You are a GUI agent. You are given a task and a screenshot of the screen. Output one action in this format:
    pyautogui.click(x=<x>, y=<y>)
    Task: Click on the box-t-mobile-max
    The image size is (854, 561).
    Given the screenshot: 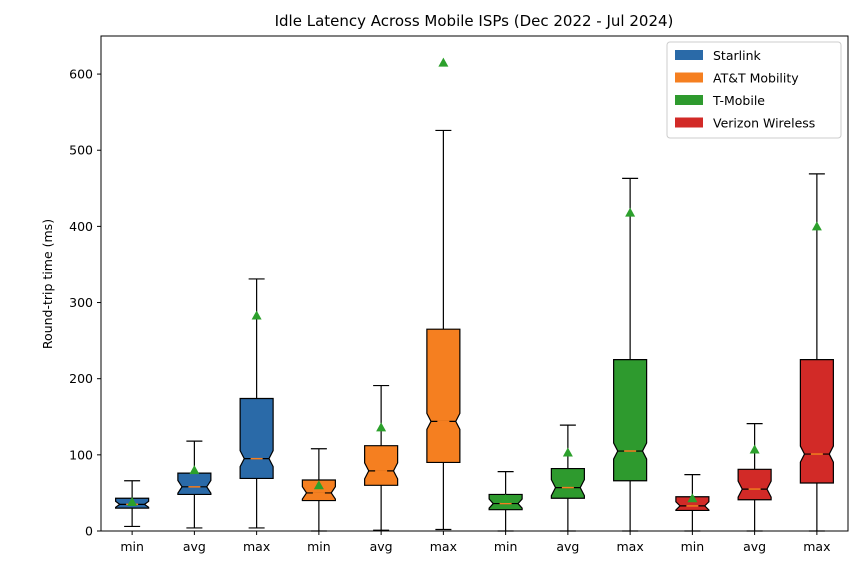 What is the action you would take?
    pyautogui.click(x=630, y=354)
    